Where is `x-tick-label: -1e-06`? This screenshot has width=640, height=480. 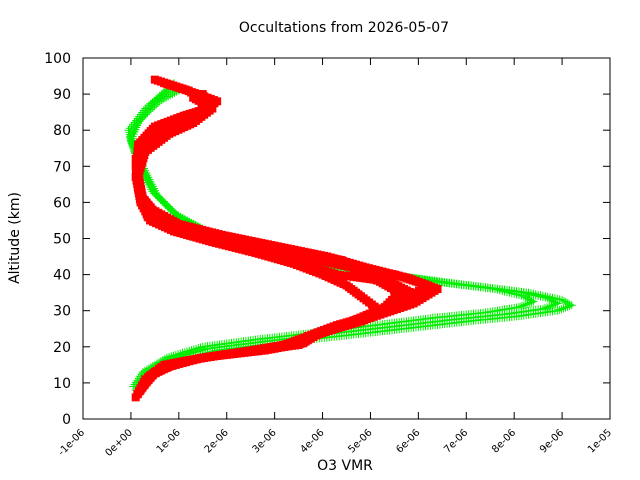 x-tick-label: -1e-06 is located at coordinates (71, 442).